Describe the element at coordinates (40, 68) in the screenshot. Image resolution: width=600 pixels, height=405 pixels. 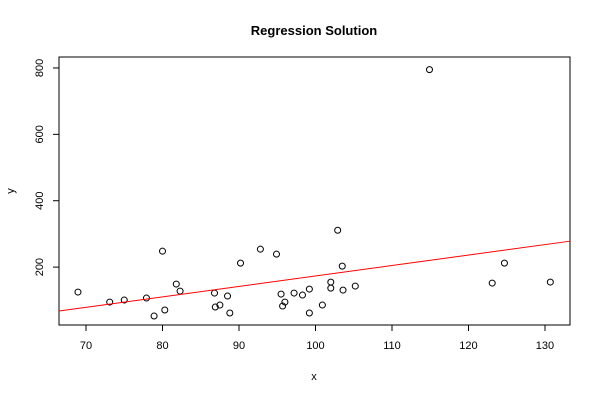
I see `y-tick-label: 800` at that location.